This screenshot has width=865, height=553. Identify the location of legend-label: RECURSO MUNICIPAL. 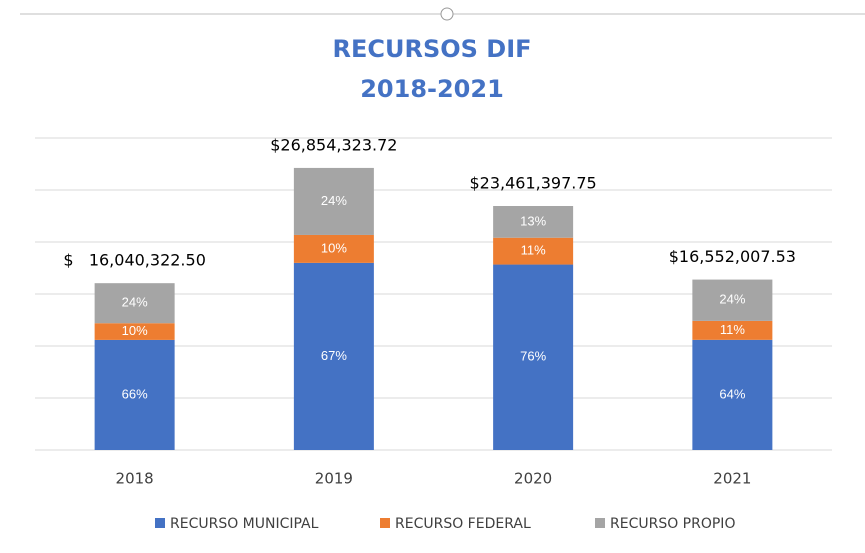
(244, 524).